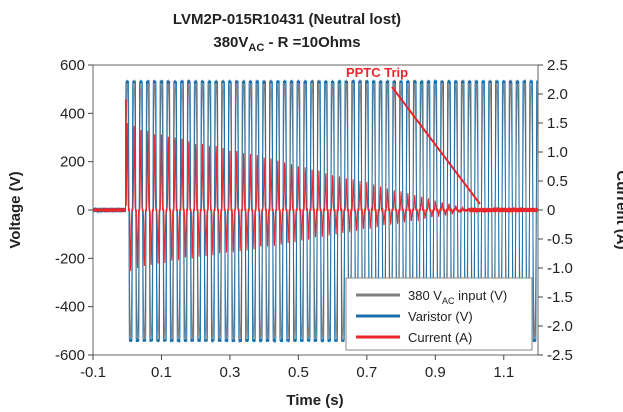 This screenshot has width=623, height=412. I want to click on y-axis-left: -600 -400 -200 0 200 400 600, so click(74, 210).